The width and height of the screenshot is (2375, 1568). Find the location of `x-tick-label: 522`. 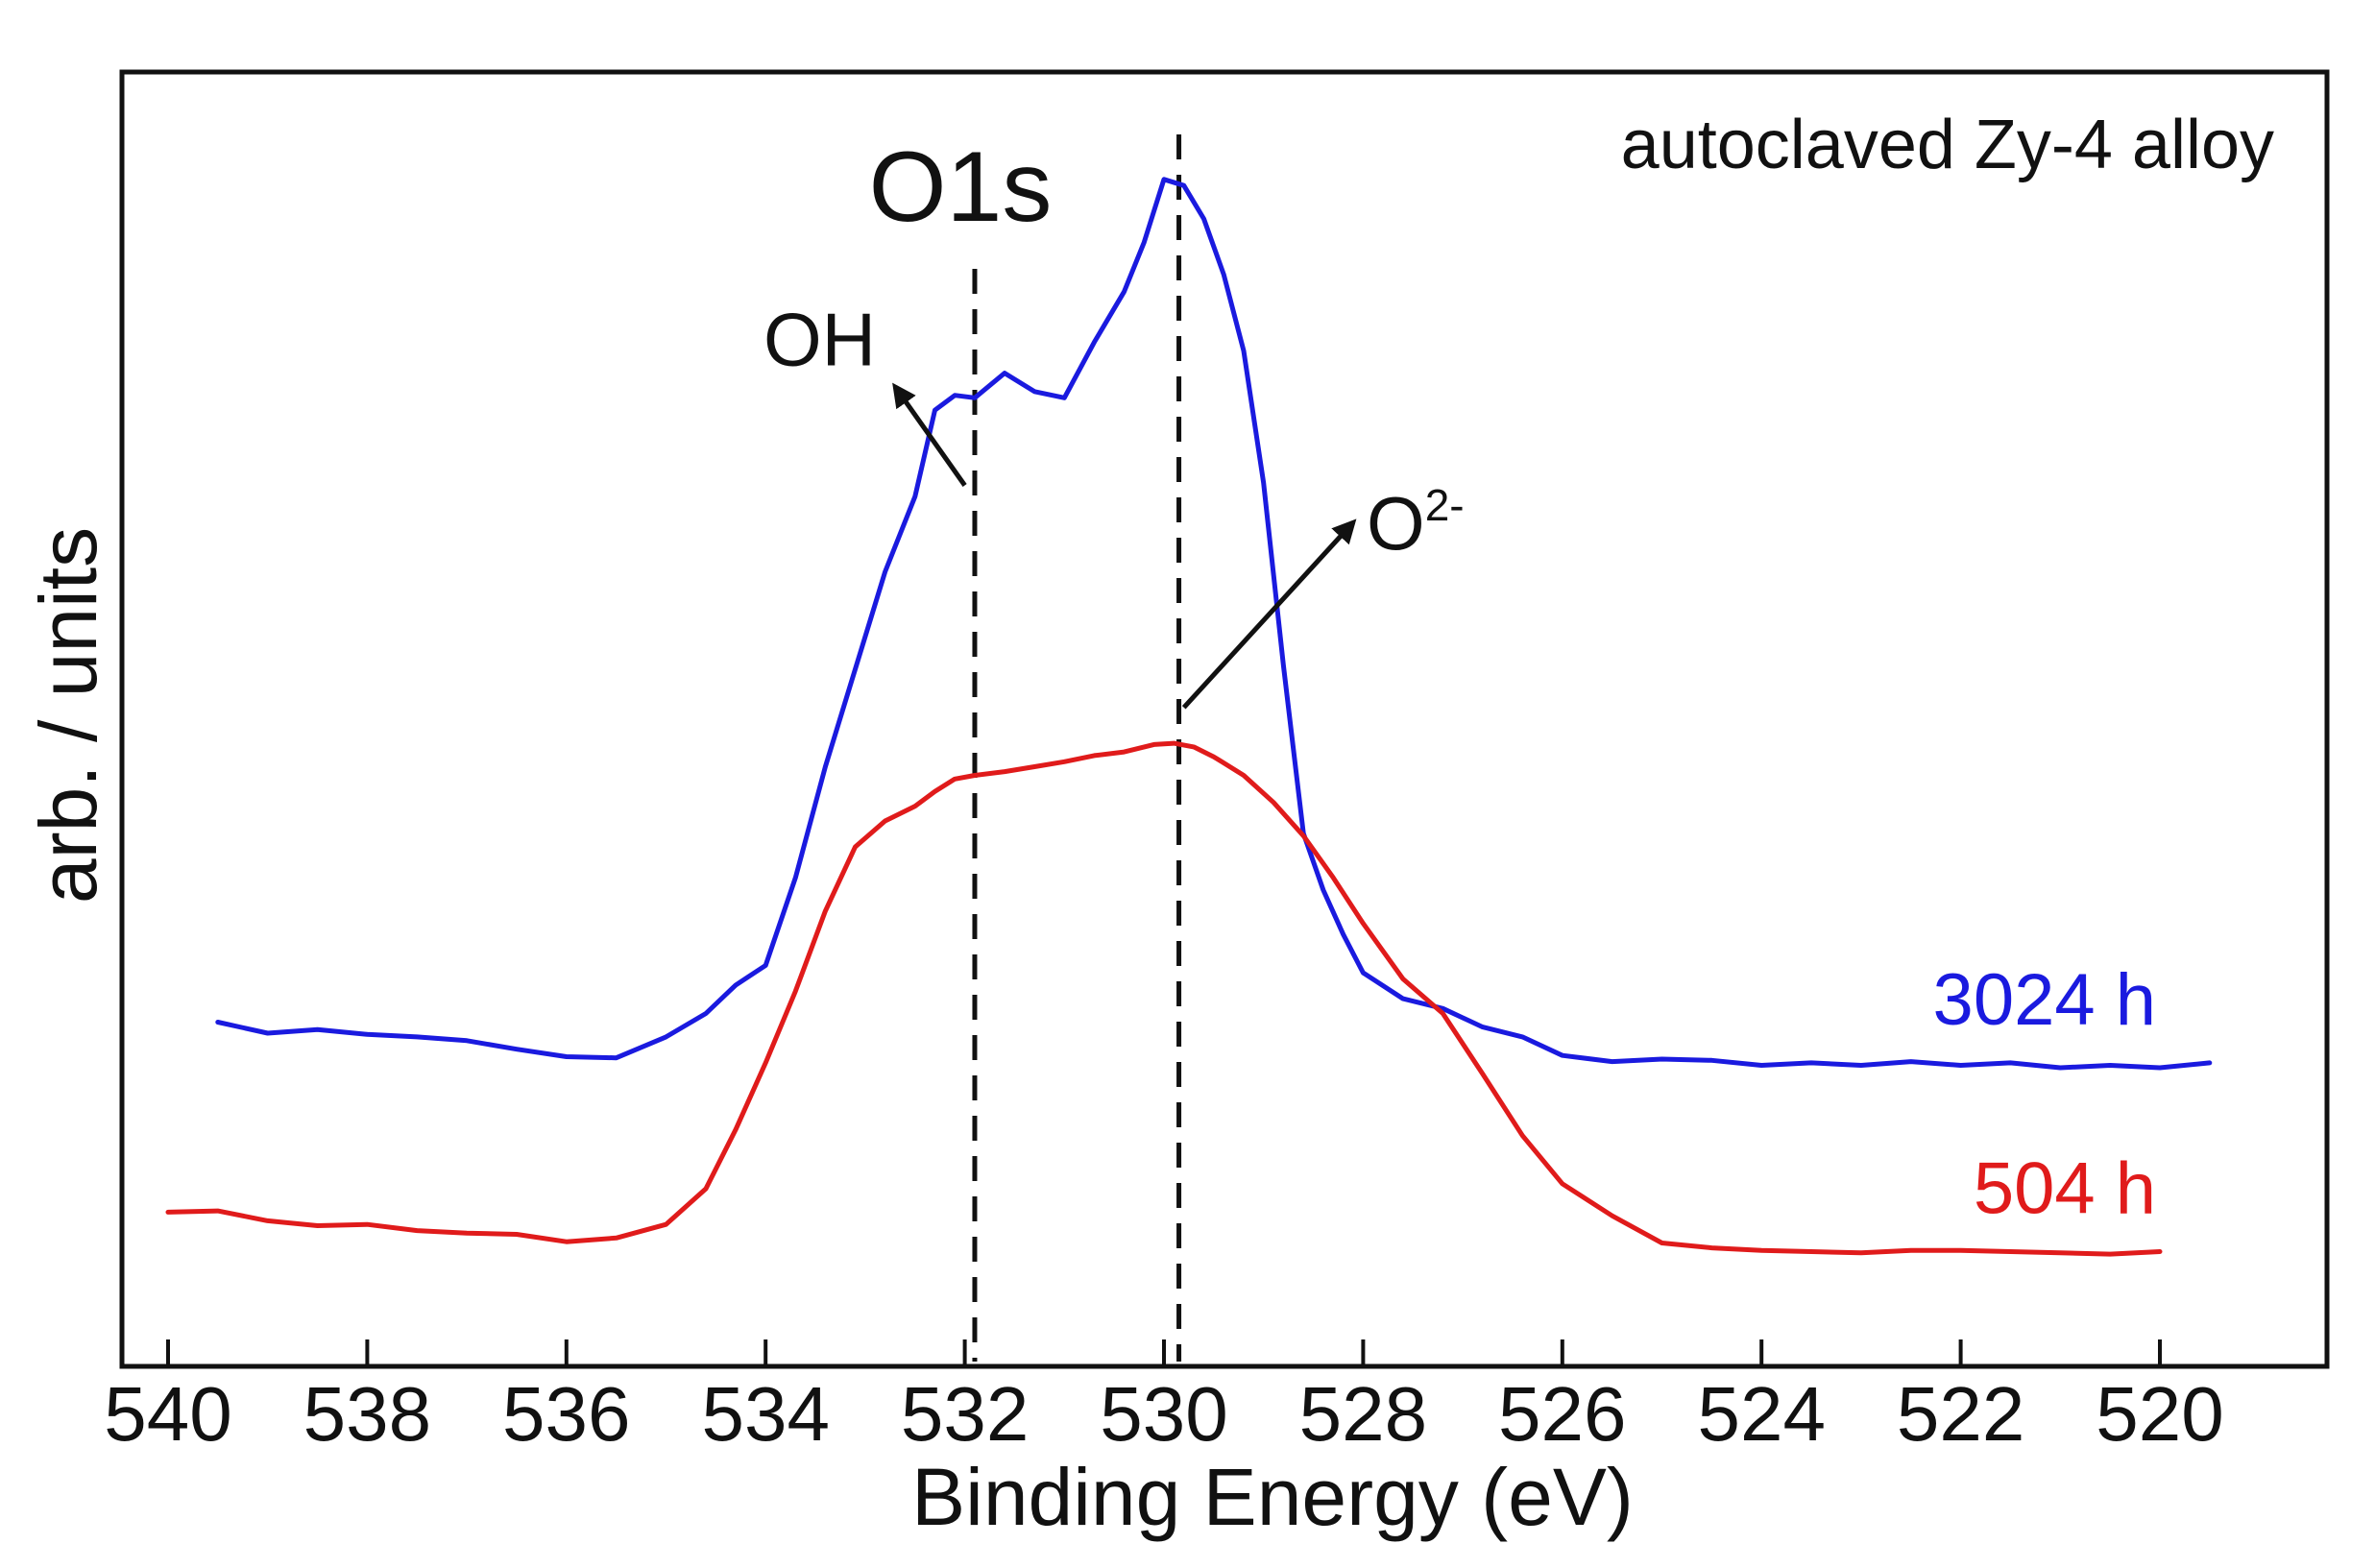

x-tick-label: 522 is located at coordinates (1961, 1414).